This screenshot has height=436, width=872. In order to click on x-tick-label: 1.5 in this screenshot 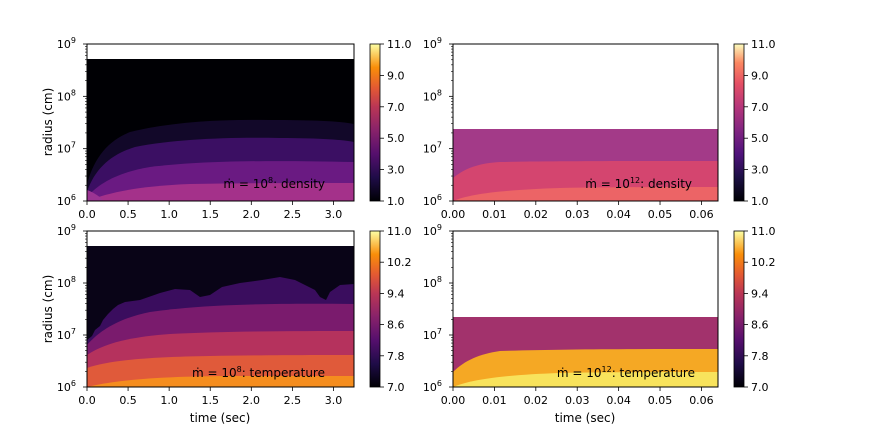, I will do `click(210, 214)`.